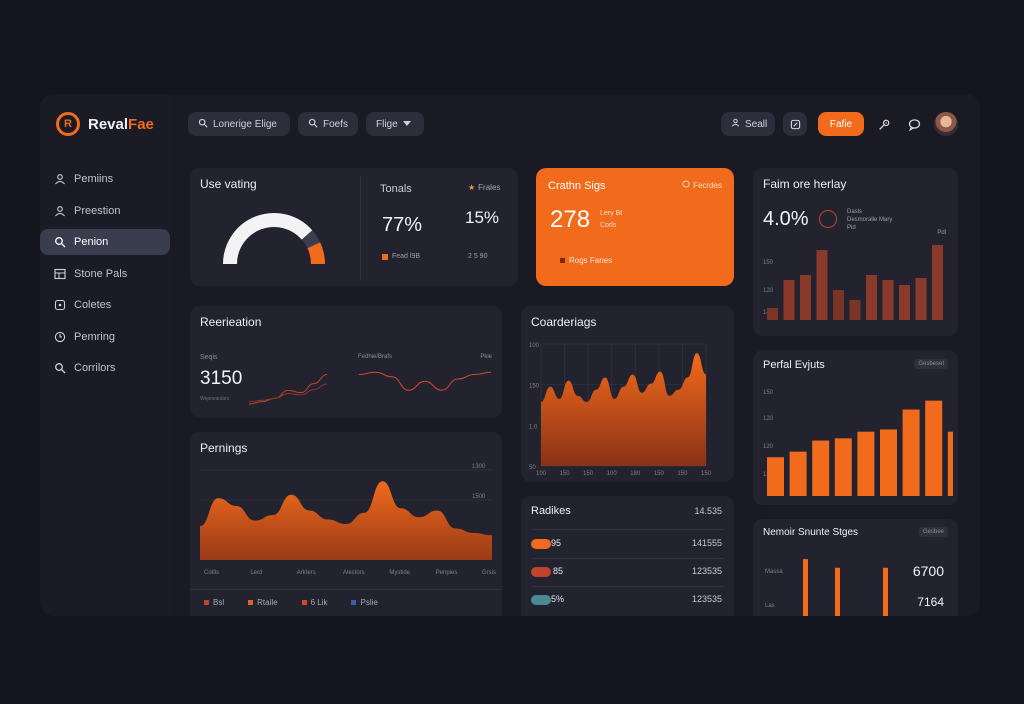 The height and width of the screenshot is (704, 1024). What do you see at coordinates (533, 427) in the screenshot?
I see `y-tick-label: 1.0` at bounding box center [533, 427].